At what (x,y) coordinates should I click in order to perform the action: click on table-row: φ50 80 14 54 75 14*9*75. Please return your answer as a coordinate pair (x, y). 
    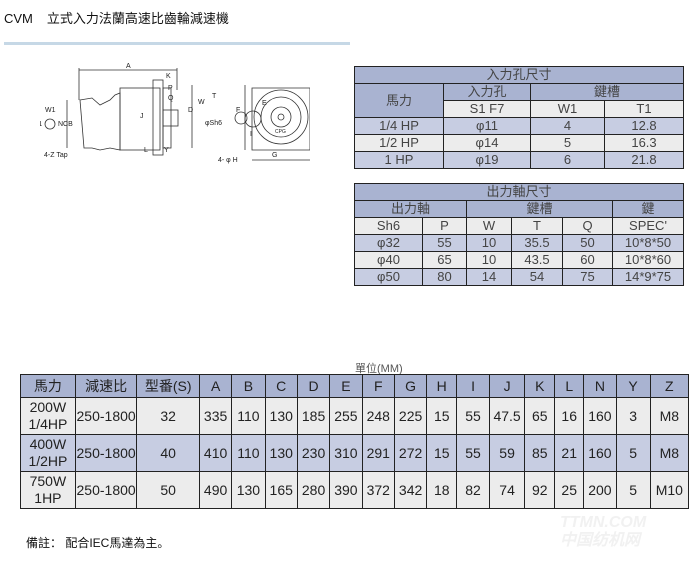
    Looking at the image, I should click on (519, 277).